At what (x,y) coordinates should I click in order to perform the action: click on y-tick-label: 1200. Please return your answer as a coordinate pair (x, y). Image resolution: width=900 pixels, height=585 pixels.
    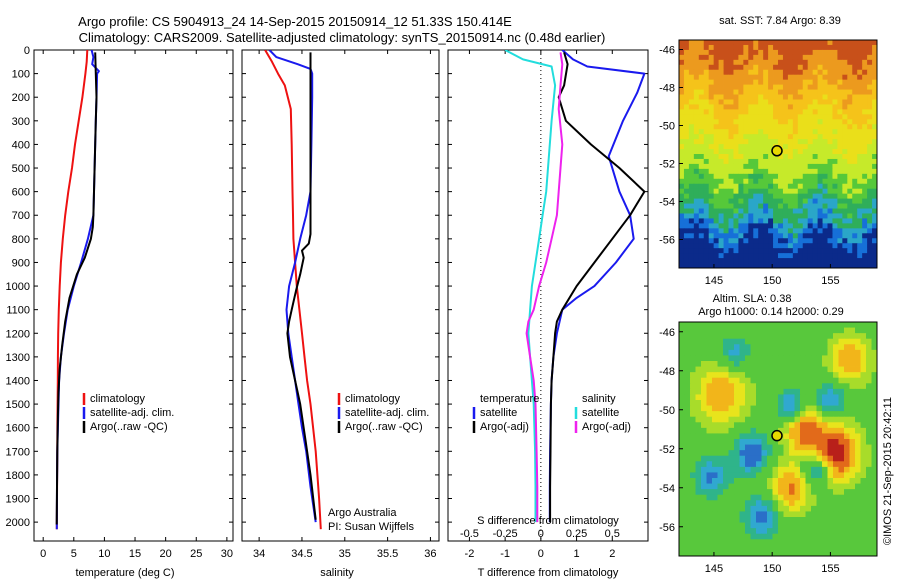
    Looking at the image, I should click on (18, 334).